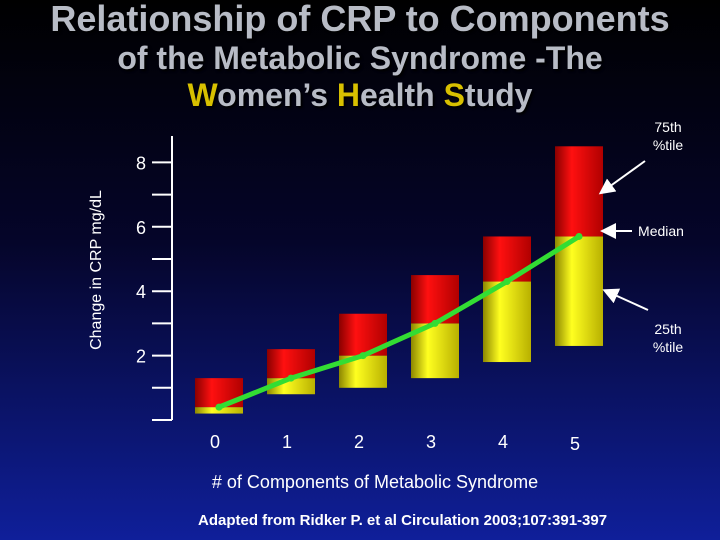 The width and height of the screenshot is (720, 540). I want to click on x-tick-label: 4, so click(503, 442).